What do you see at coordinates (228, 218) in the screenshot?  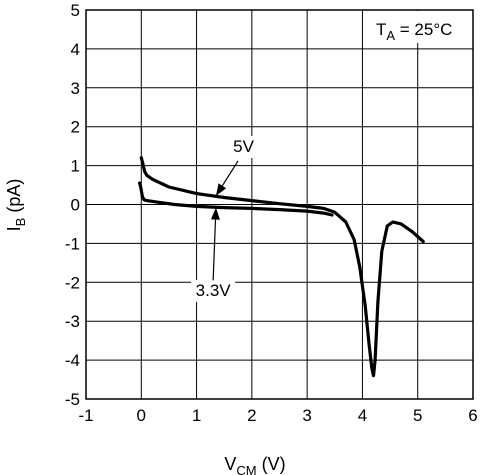 I see `curve-annotations: 5V 3.3V` at bounding box center [228, 218].